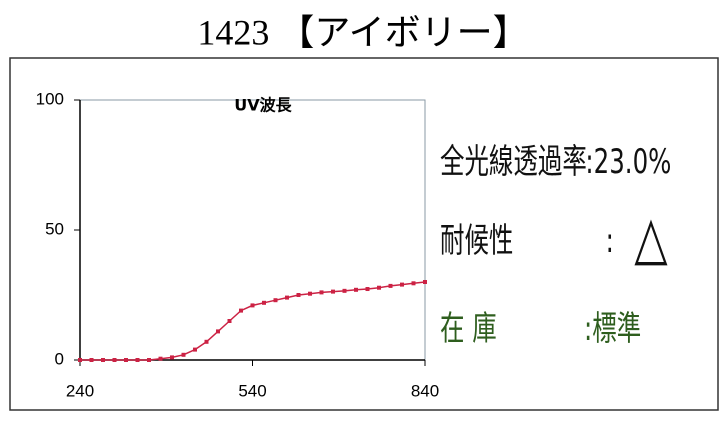 Image resolution: width=726 pixels, height=423 pixels. Describe the element at coordinates (59, 358) in the screenshot. I see `y-tick-label: 0` at that location.